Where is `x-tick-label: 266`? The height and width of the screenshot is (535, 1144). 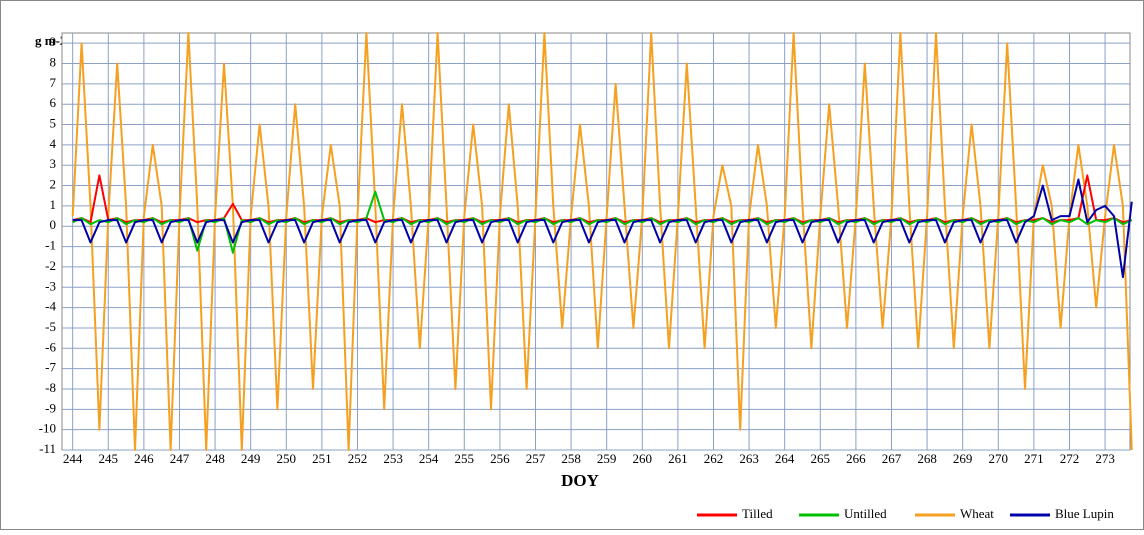 x-tick-label: 266 is located at coordinates (856, 458).